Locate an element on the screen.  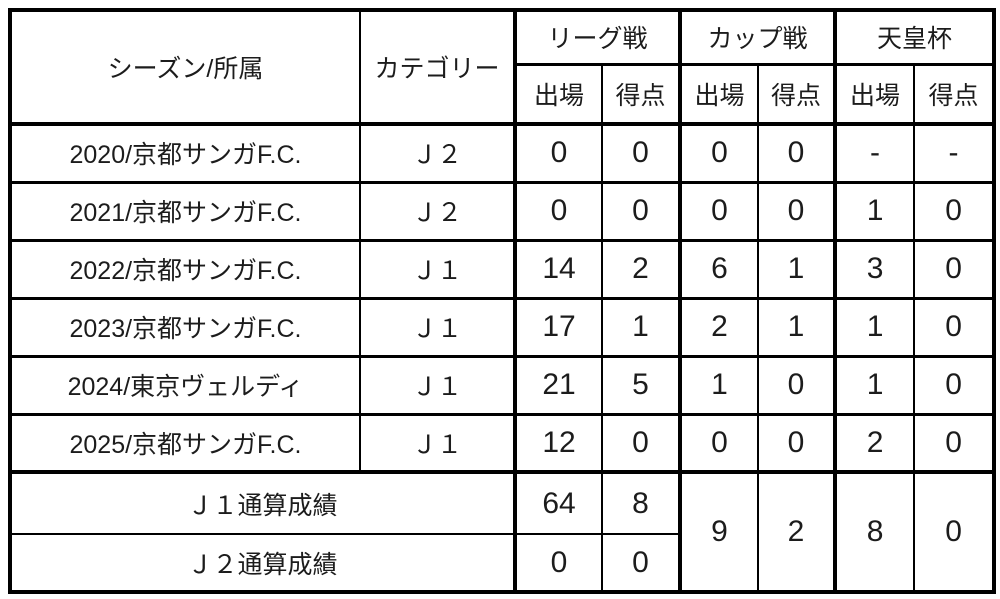
table-row: 2024/東京ヴェルディ Ｊ１ 21 5 1 0 1 0 is located at coordinates (502, 384).